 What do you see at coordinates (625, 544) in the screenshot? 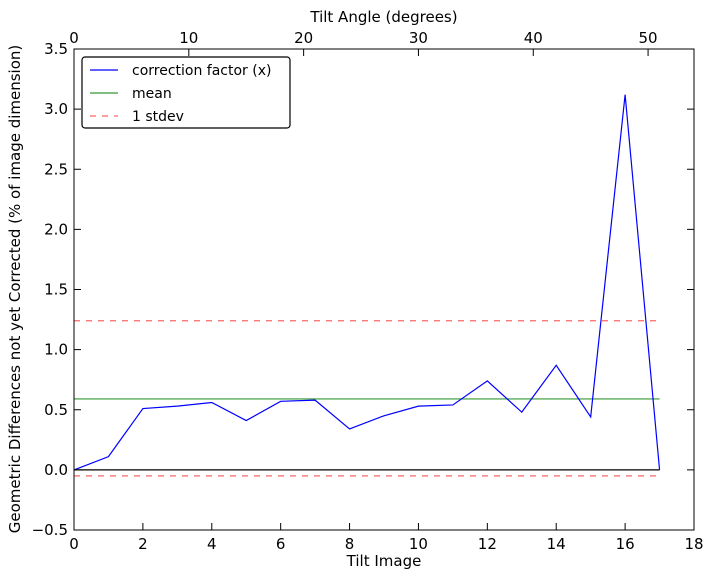
I see `x-tick-label: 16` at bounding box center [625, 544].